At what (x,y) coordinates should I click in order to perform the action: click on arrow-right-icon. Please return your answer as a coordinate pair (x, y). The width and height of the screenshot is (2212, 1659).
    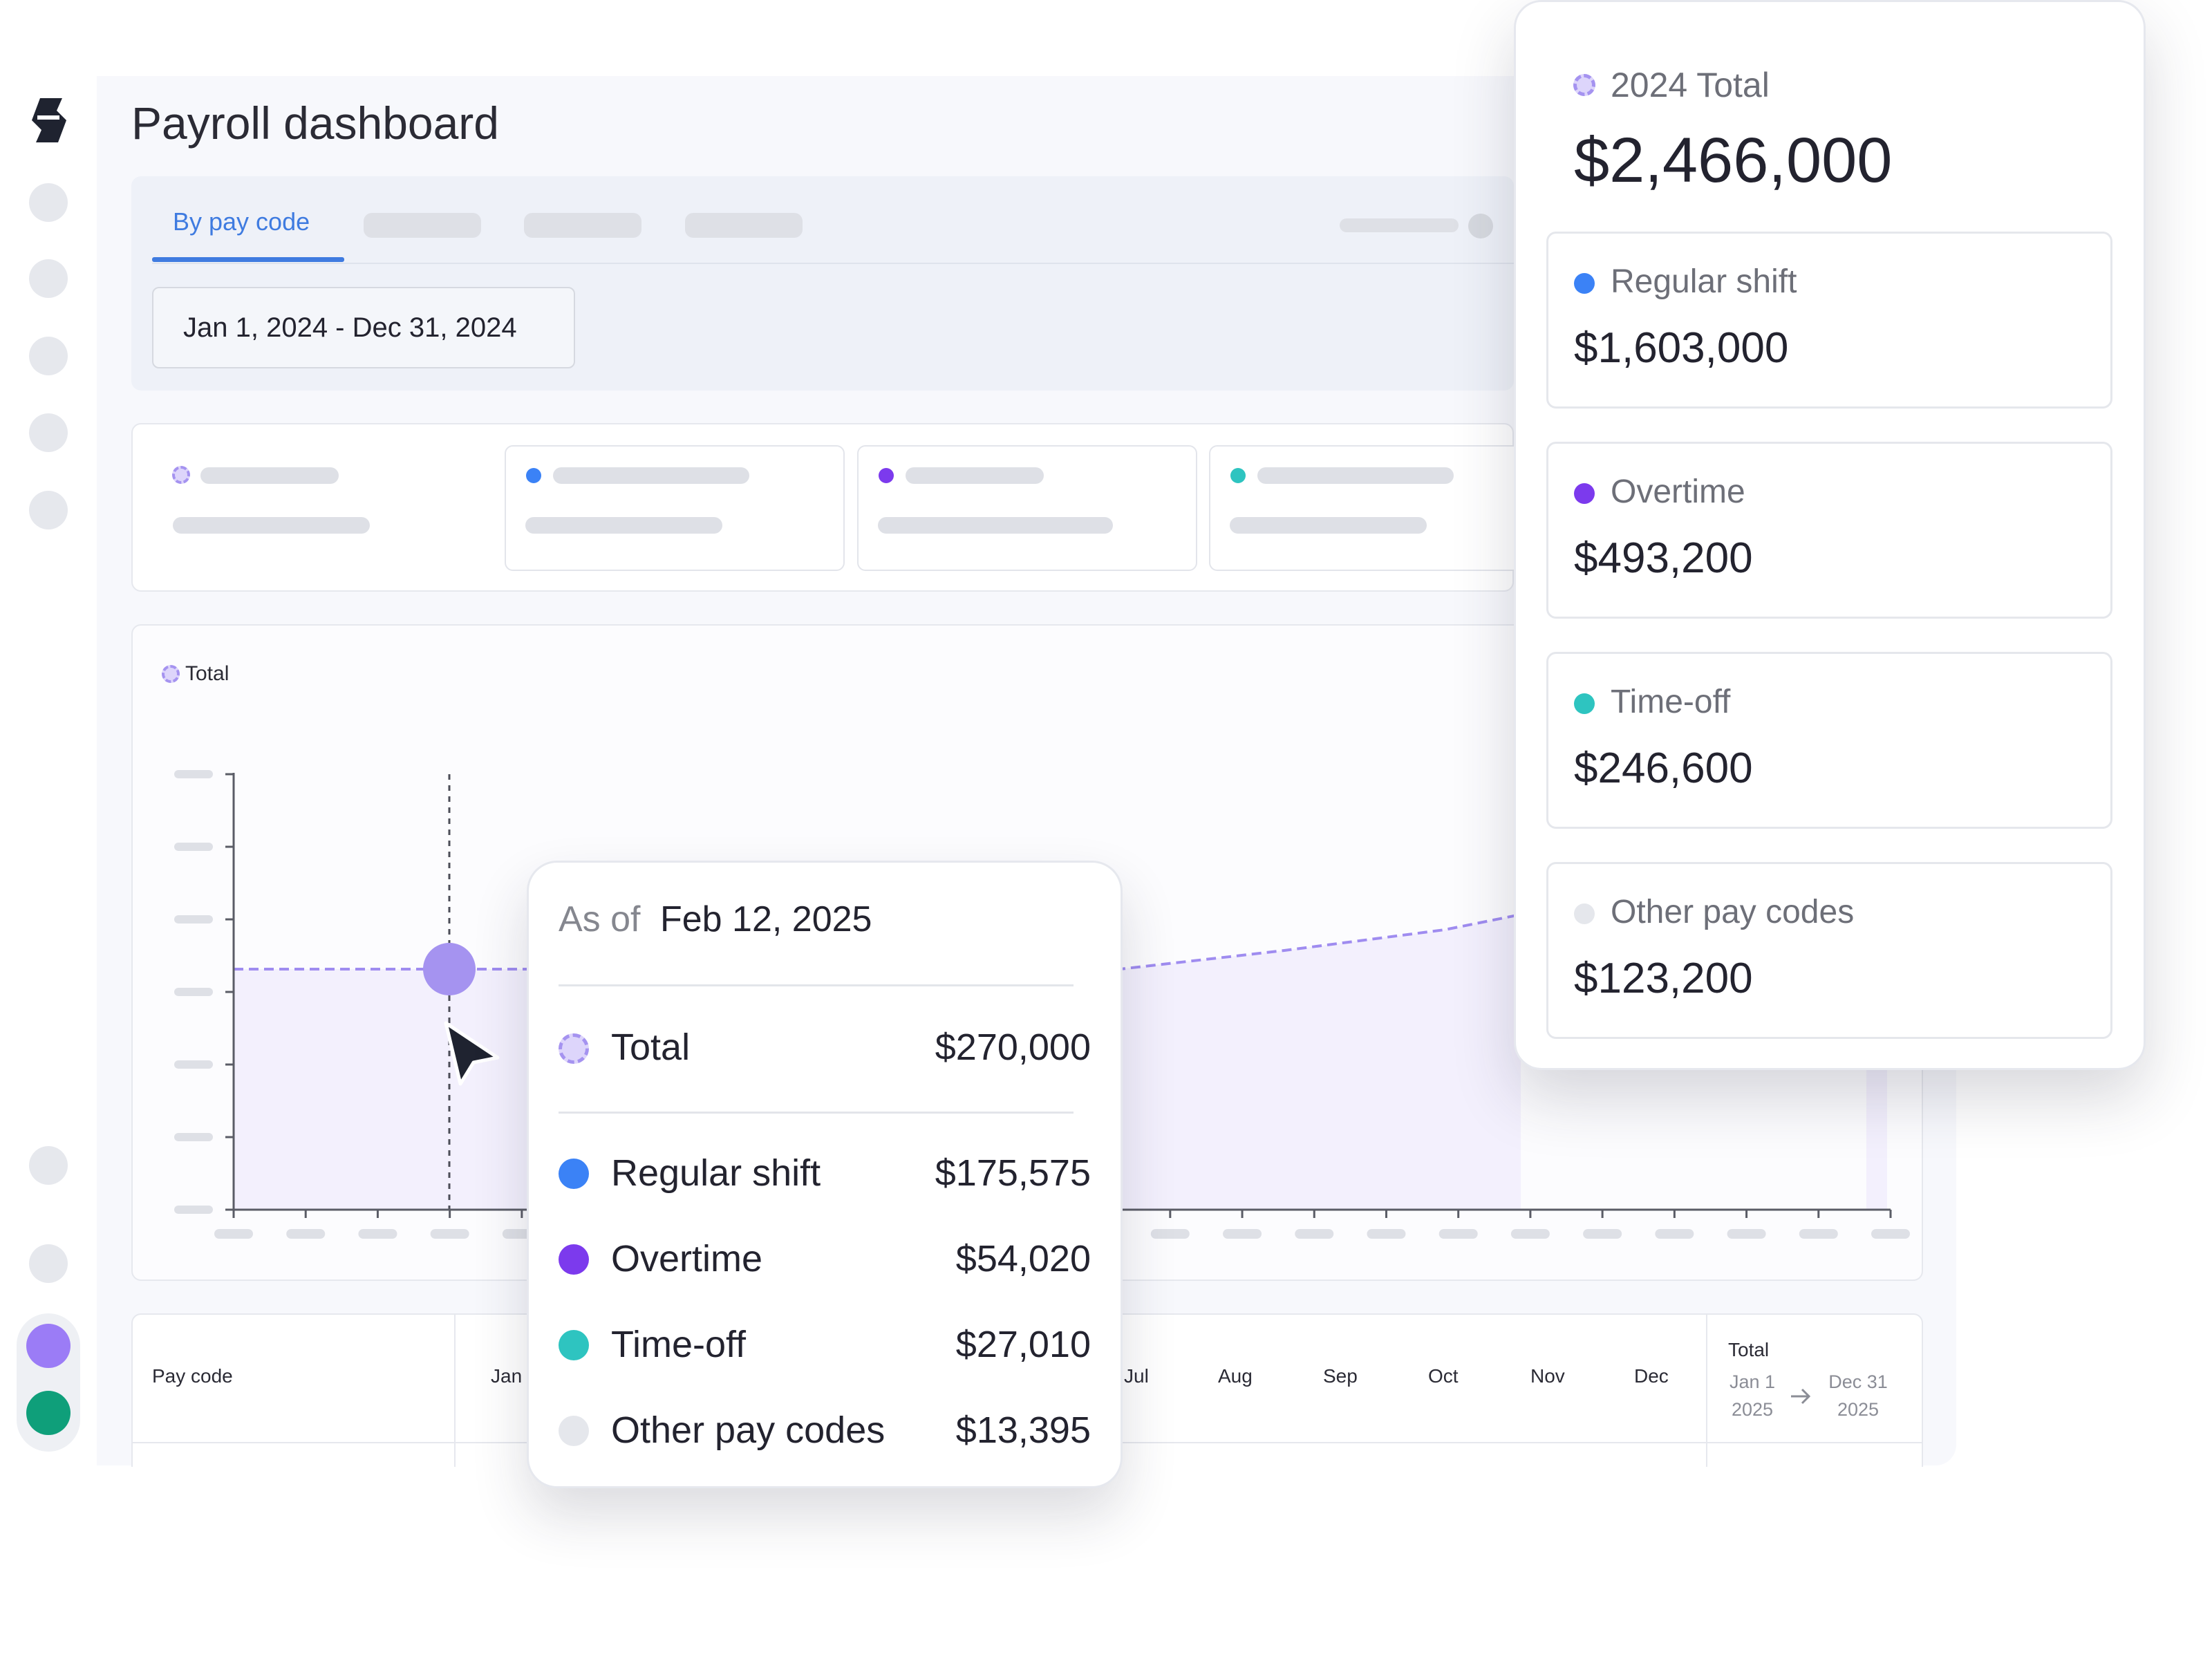
    Looking at the image, I should click on (1801, 1396).